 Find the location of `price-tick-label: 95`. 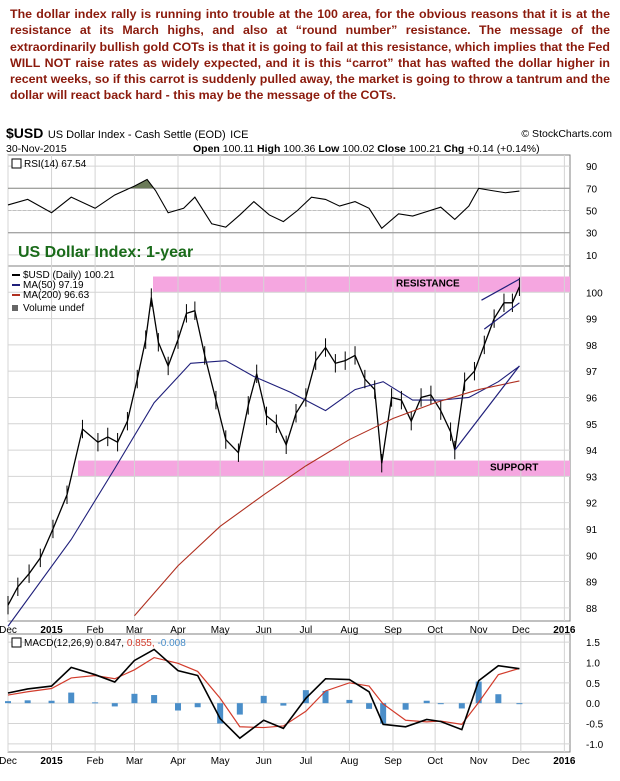

price-tick-label: 95 is located at coordinates (592, 425).